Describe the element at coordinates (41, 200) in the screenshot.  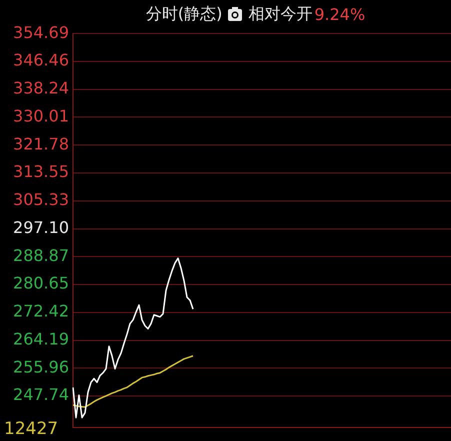
I see `y-tick-label: 305.33` at that location.